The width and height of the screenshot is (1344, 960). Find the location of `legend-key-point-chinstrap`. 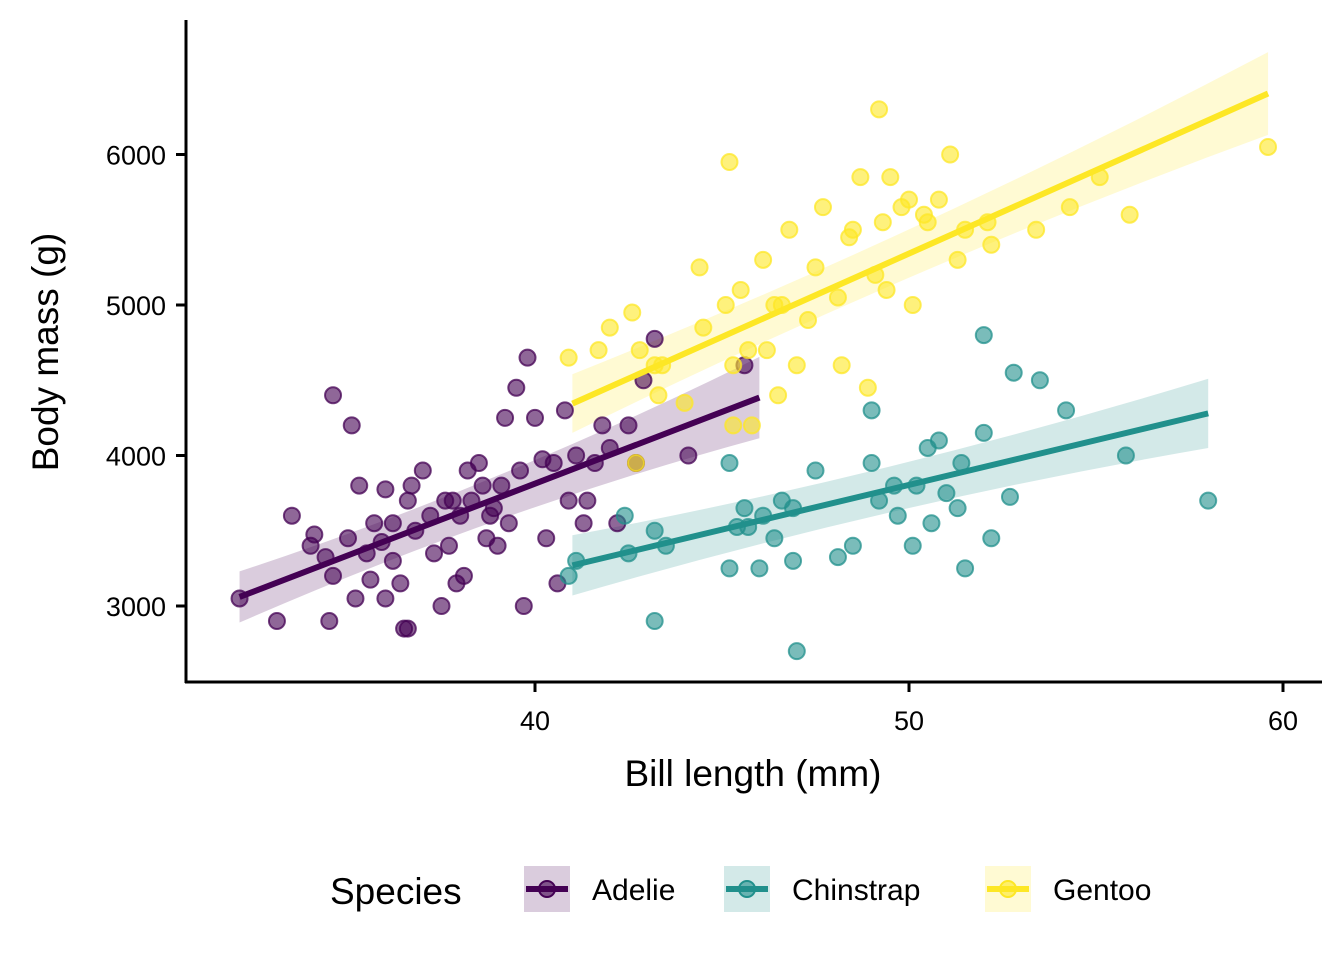

legend-key-point-chinstrap is located at coordinates (747, 889).